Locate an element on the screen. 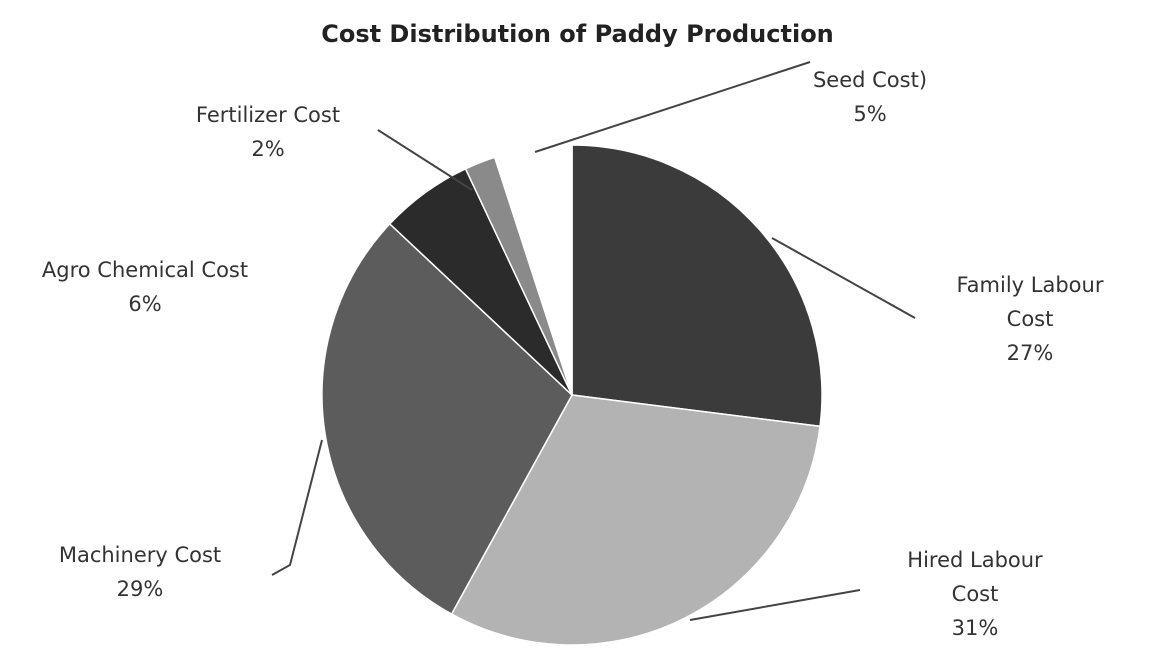  slice-label: Agro Chemical Cost 6% is located at coordinates (145, 287).